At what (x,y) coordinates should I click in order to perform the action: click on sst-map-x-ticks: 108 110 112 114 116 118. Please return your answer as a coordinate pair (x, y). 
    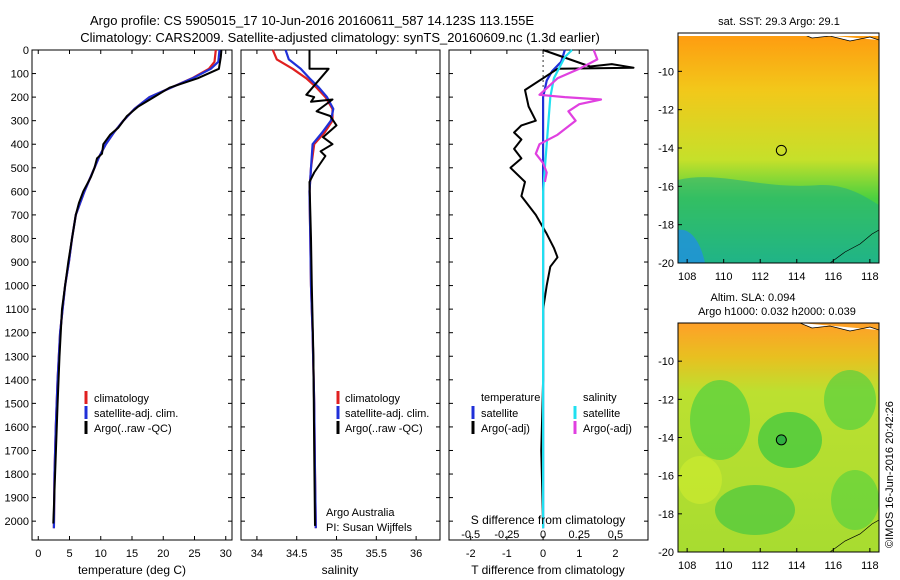
    Looking at the image, I should click on (778, 271).